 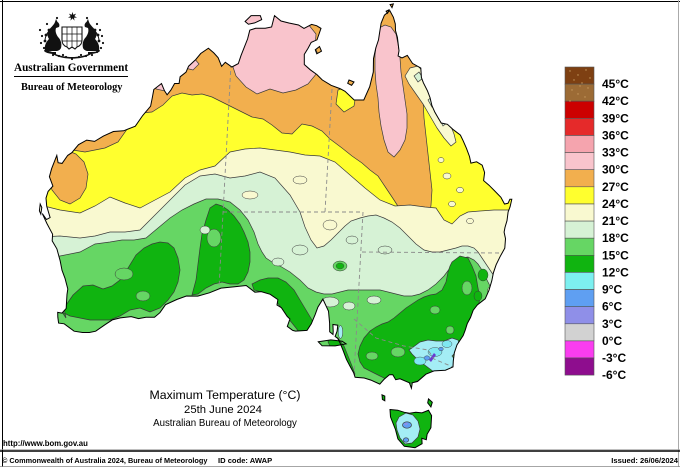 I want to click on svg-text: 18°C, so click(x=615, y=238).